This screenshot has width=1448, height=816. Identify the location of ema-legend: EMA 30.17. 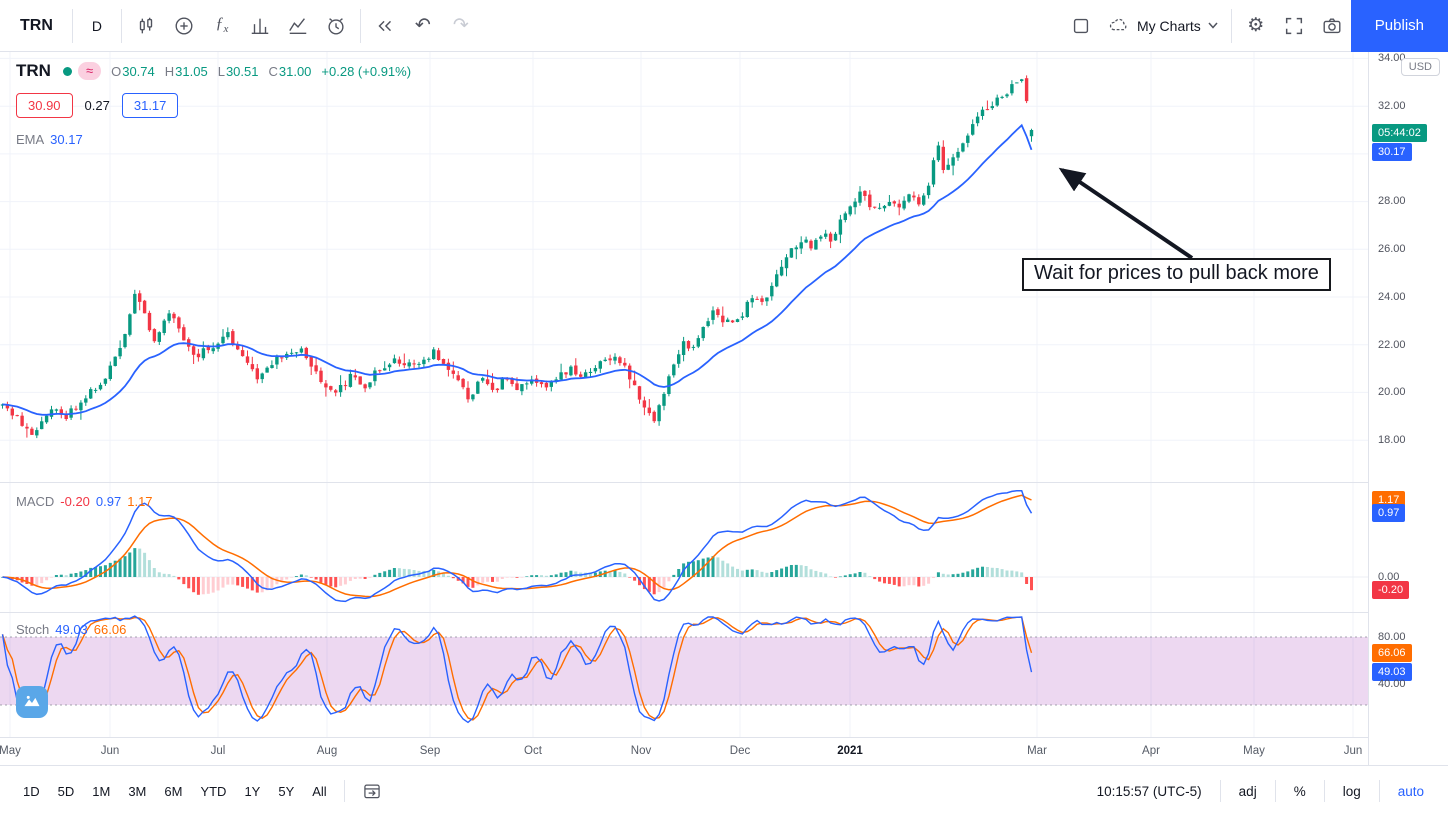
(49, 139).